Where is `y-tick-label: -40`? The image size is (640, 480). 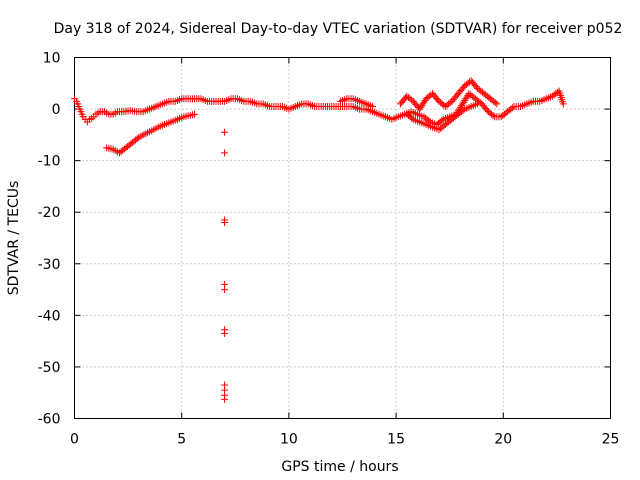 y-tick-label: -40 is located at coordinates (49, 316).